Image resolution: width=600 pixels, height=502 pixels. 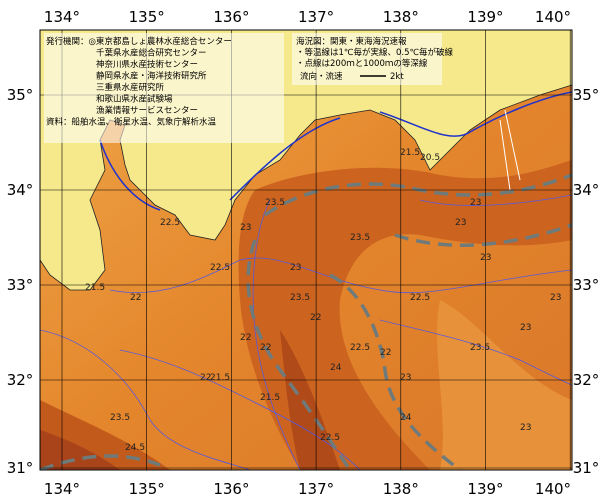 What do you see at coordinates (397, 77) in the screenshot?
I see `flow-unit: 2kt` at bounding box center [397, 77].